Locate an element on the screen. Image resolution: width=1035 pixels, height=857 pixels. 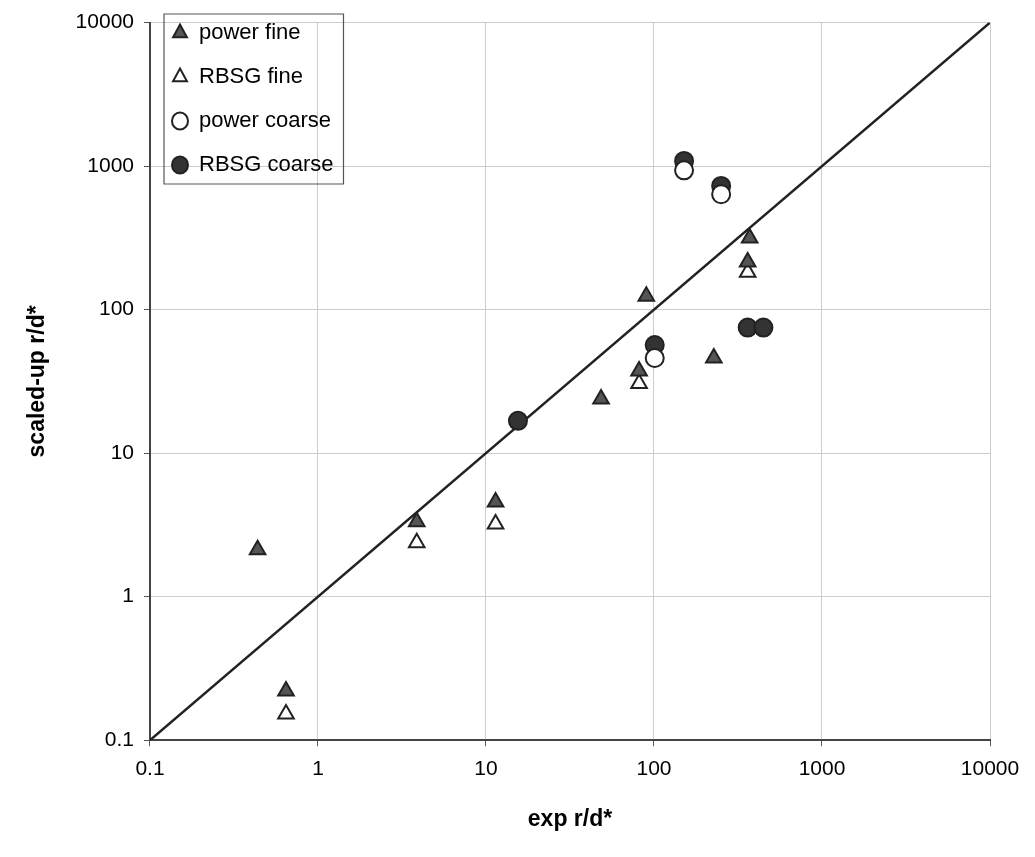
legend-label: RBSG coarse is located at coordinates (266, 164).